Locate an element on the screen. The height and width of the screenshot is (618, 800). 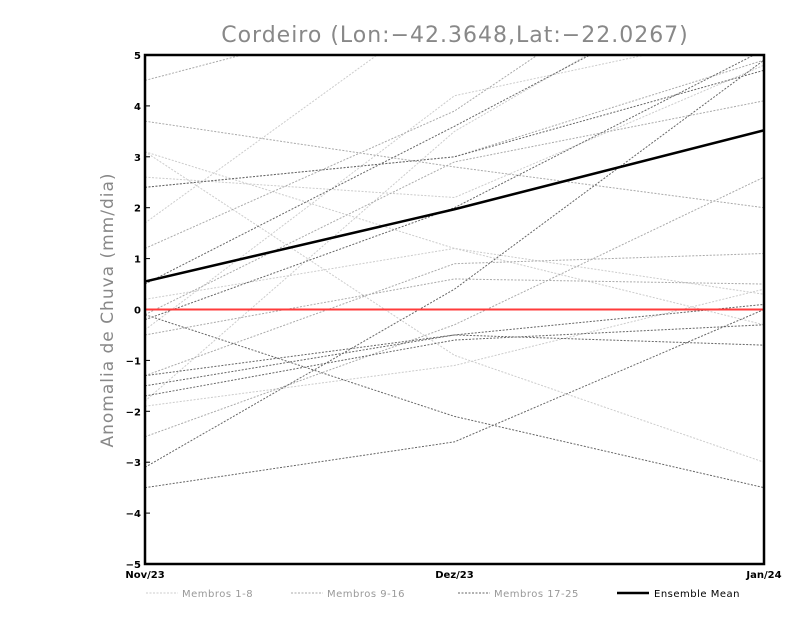
y-tick-labels: 5 4 3 2 1 0 −1 −2 −3 −4 −5 is located at coordinates (133, 311).